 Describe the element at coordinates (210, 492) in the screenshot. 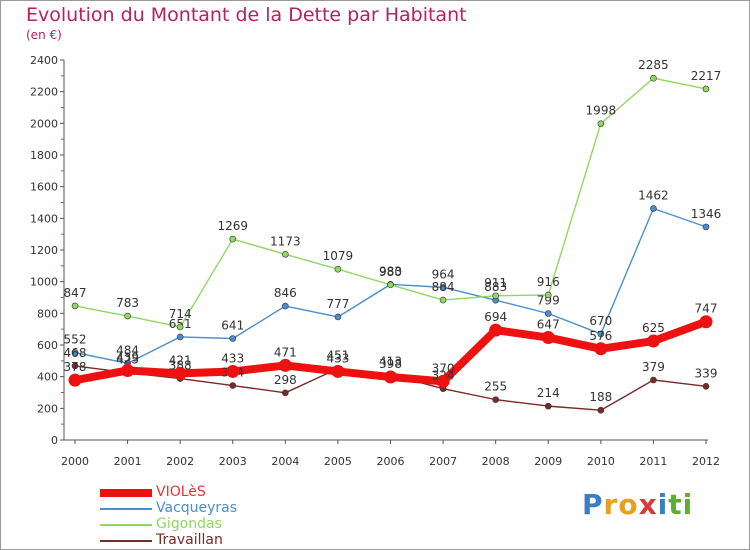

I see `legend-item: VIOLèS` at that location.